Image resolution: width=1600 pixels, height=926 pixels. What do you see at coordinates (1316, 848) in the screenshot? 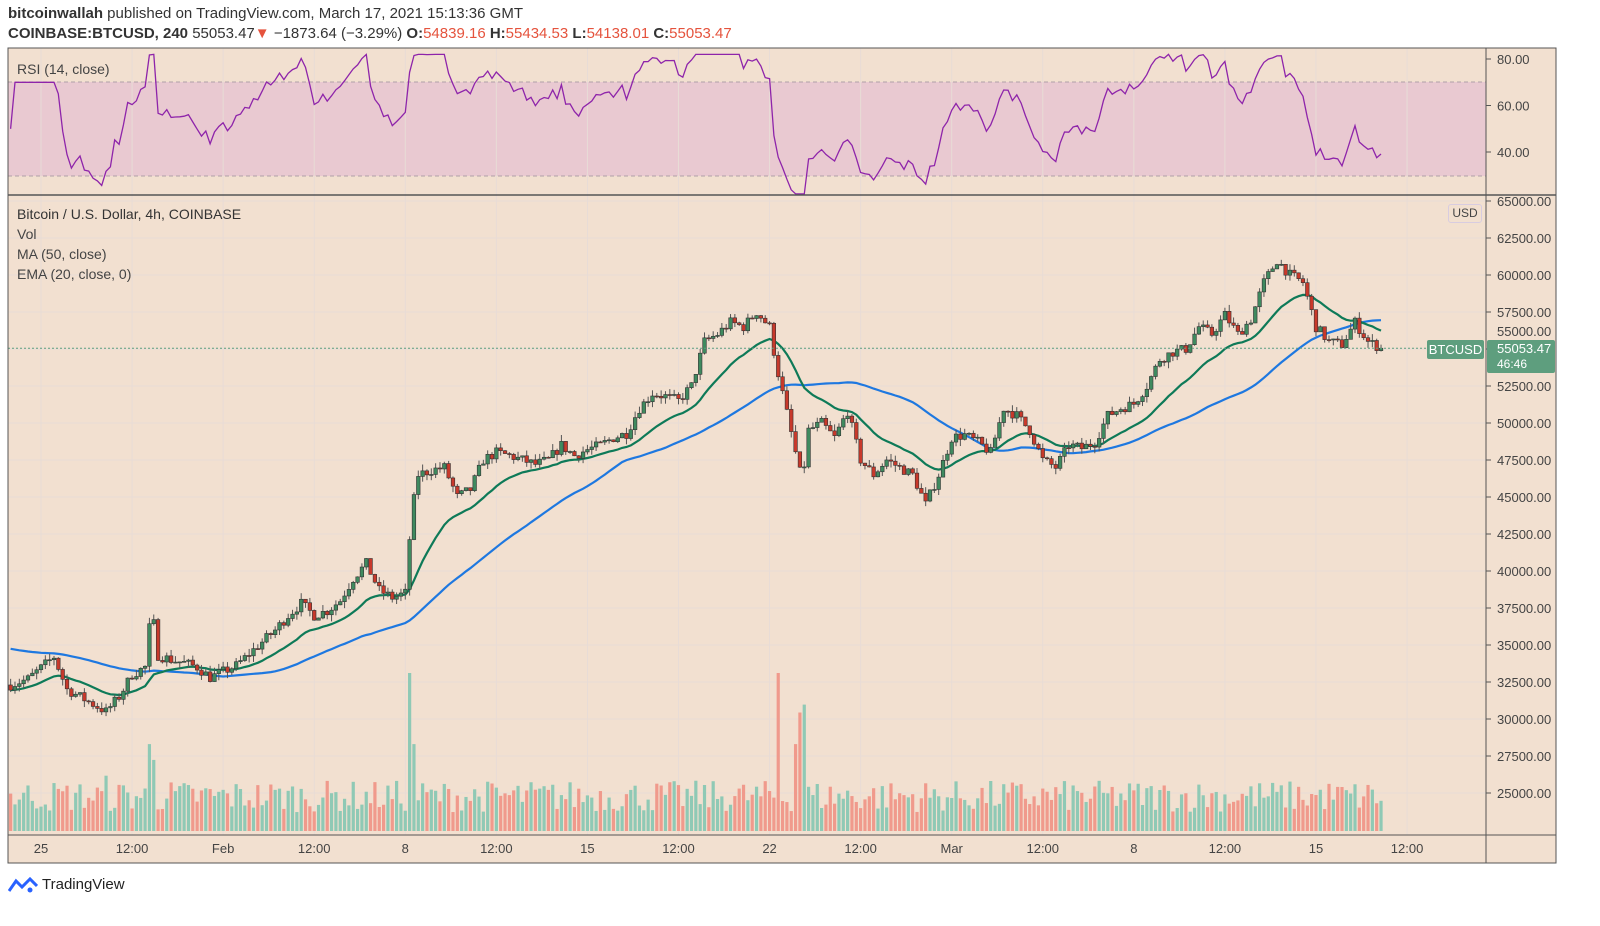
I see `time-tick-label: 15` at bounding box center [1316, 848].